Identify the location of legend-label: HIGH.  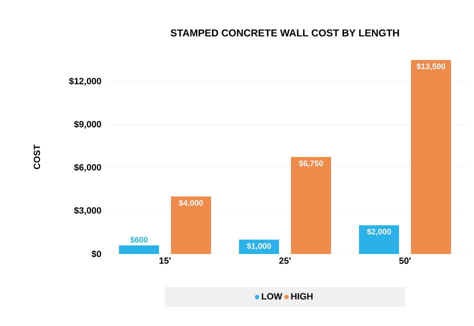
(302, 296).